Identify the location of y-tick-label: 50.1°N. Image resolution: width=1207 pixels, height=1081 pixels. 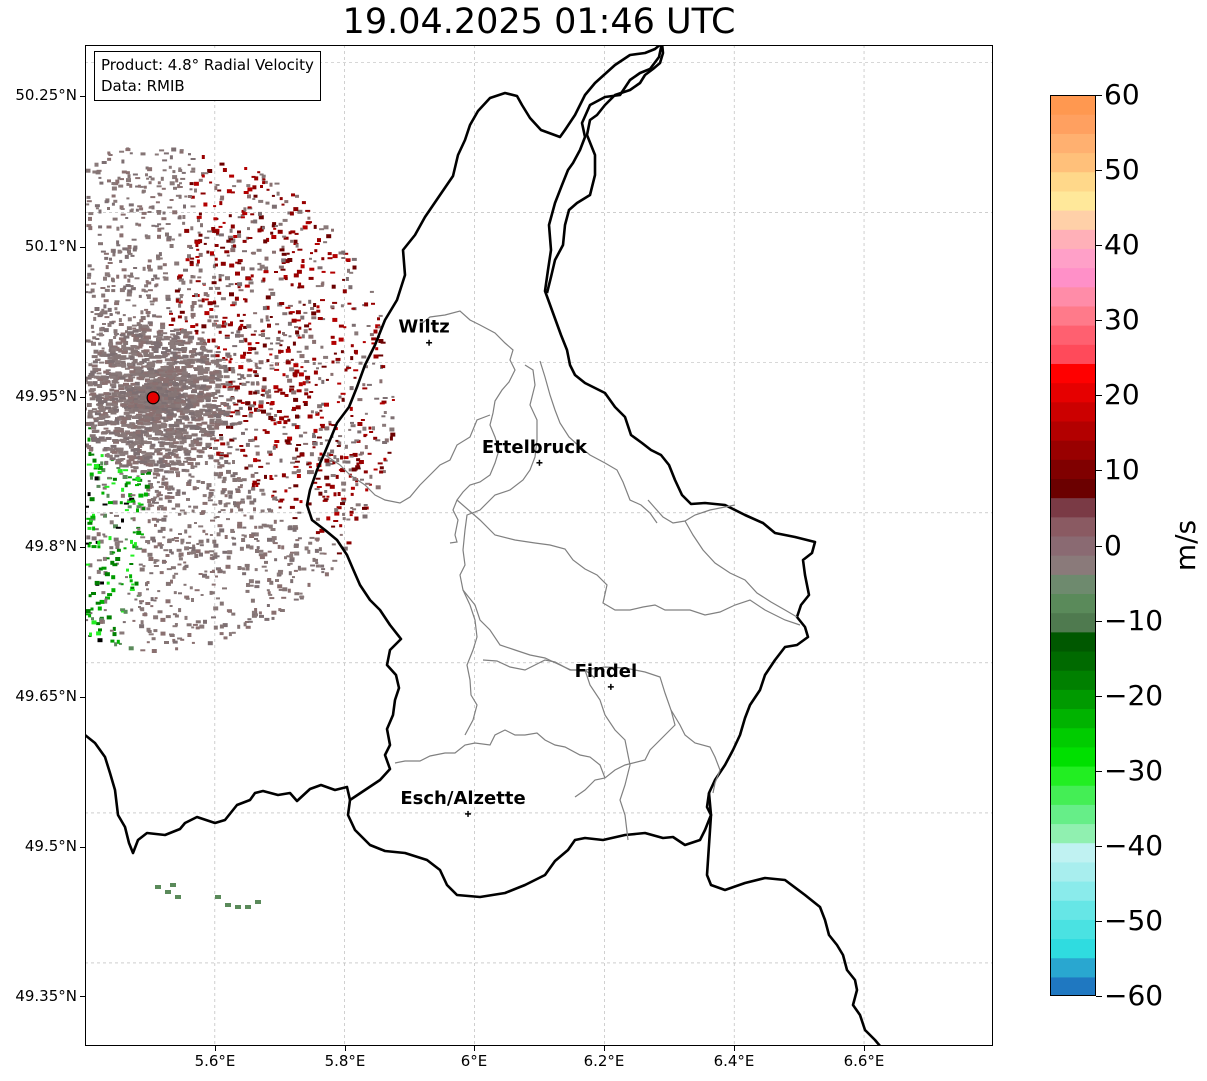
(50, 246).